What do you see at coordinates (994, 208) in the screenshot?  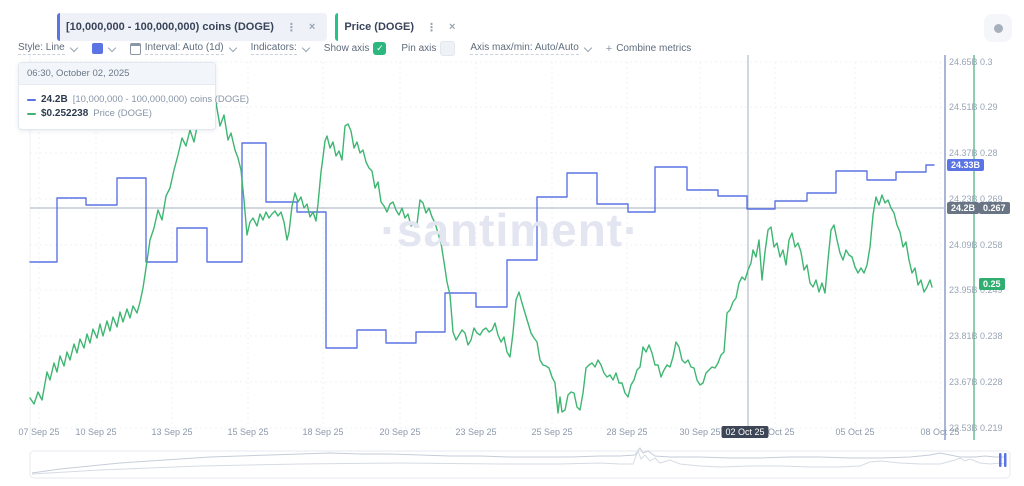 I see `crosshair-value-badge: 0.267` at bounding box center [994, 208].